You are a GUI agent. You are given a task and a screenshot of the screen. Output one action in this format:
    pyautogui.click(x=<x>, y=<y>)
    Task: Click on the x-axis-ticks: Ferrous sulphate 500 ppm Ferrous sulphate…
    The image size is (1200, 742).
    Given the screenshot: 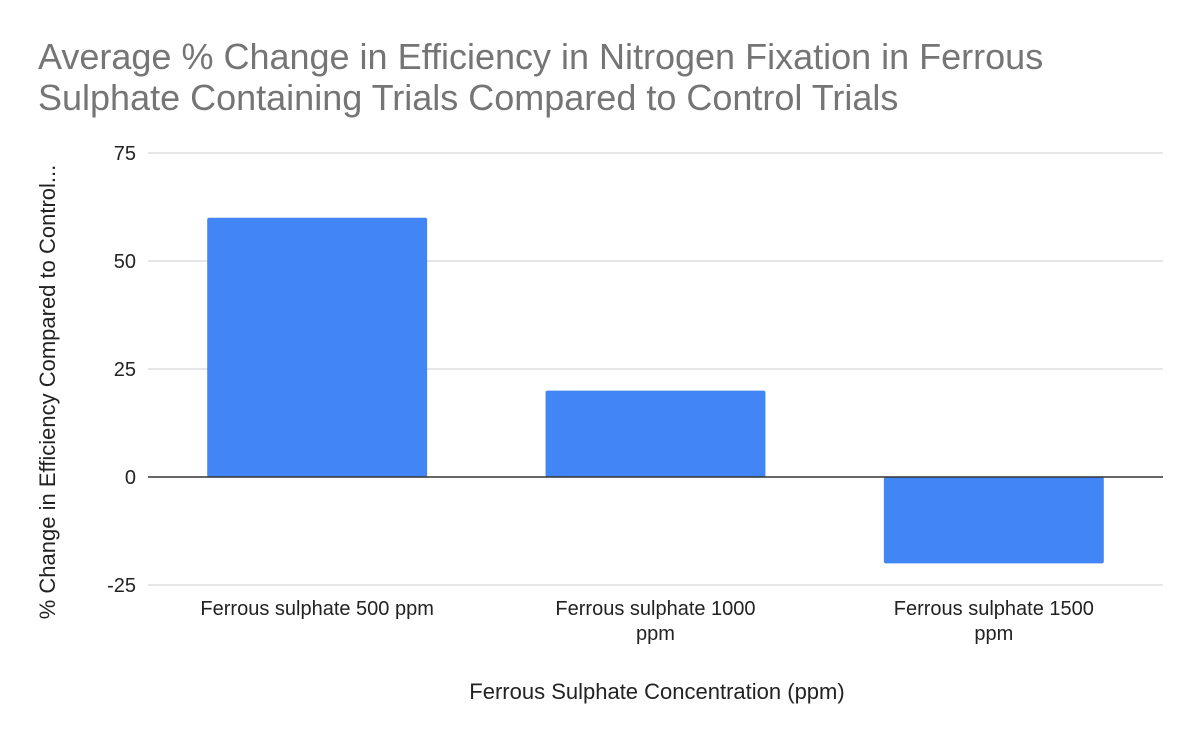 What is the action you would take?
    pyautogui.click(x=646, y=621)
    